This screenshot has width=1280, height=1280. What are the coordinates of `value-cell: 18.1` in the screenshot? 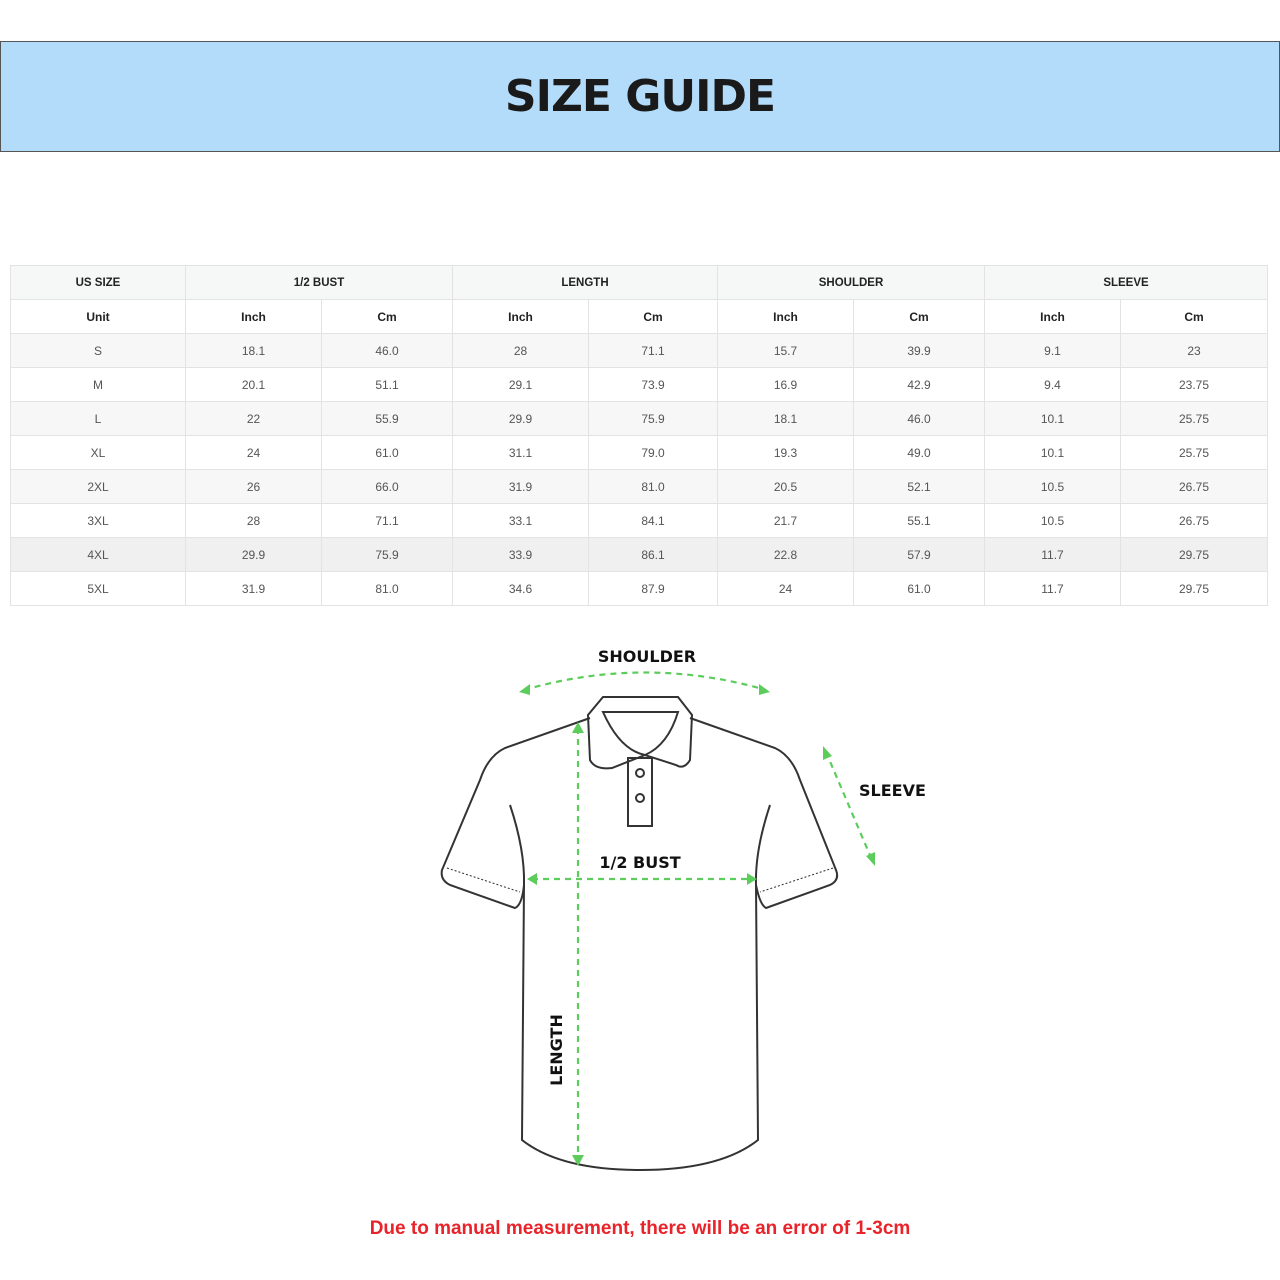 It's located at (253, 350).